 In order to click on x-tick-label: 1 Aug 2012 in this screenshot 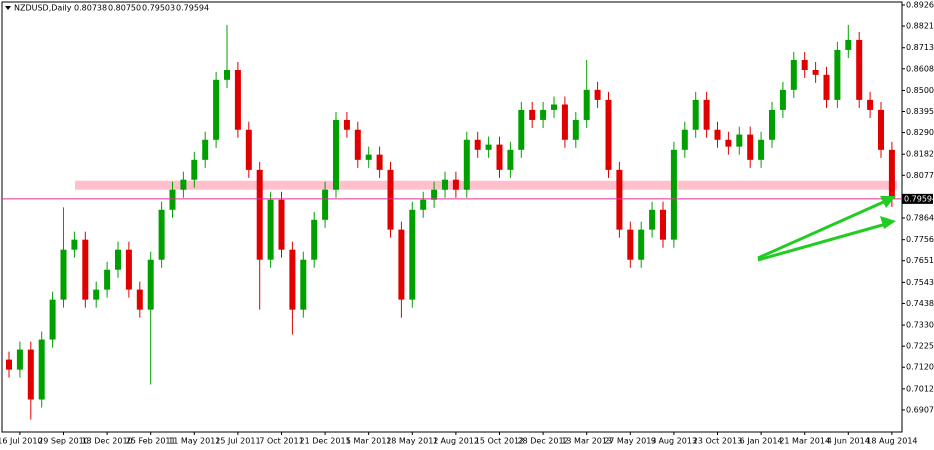, I will do `click(456, 441)`.